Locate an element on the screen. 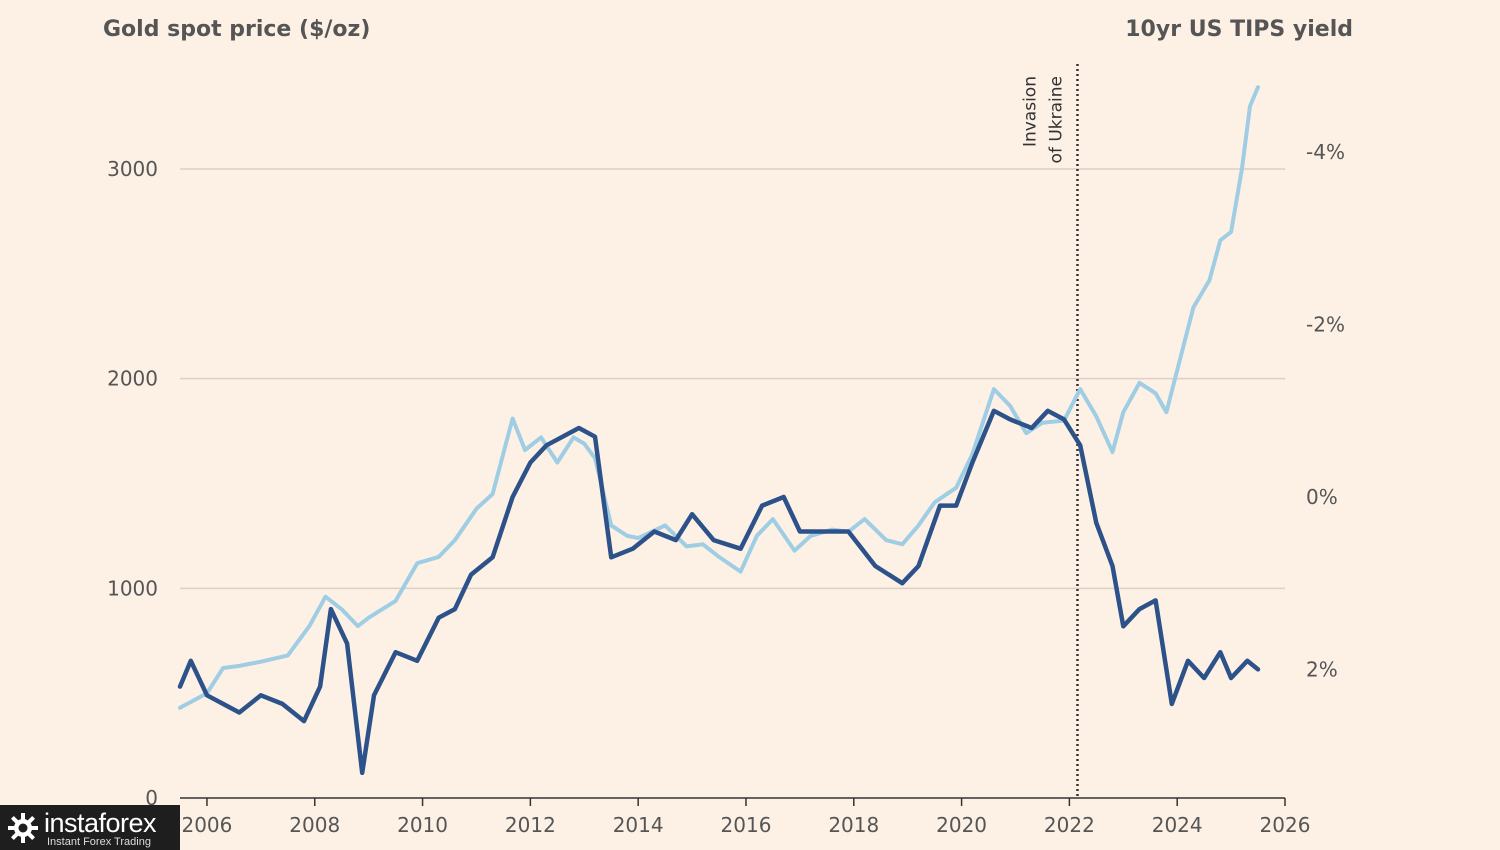 Image resolution: width=1500 pixels, height=850 pixels. right-tick-label: -2% is located at coordinates (1325, 325).